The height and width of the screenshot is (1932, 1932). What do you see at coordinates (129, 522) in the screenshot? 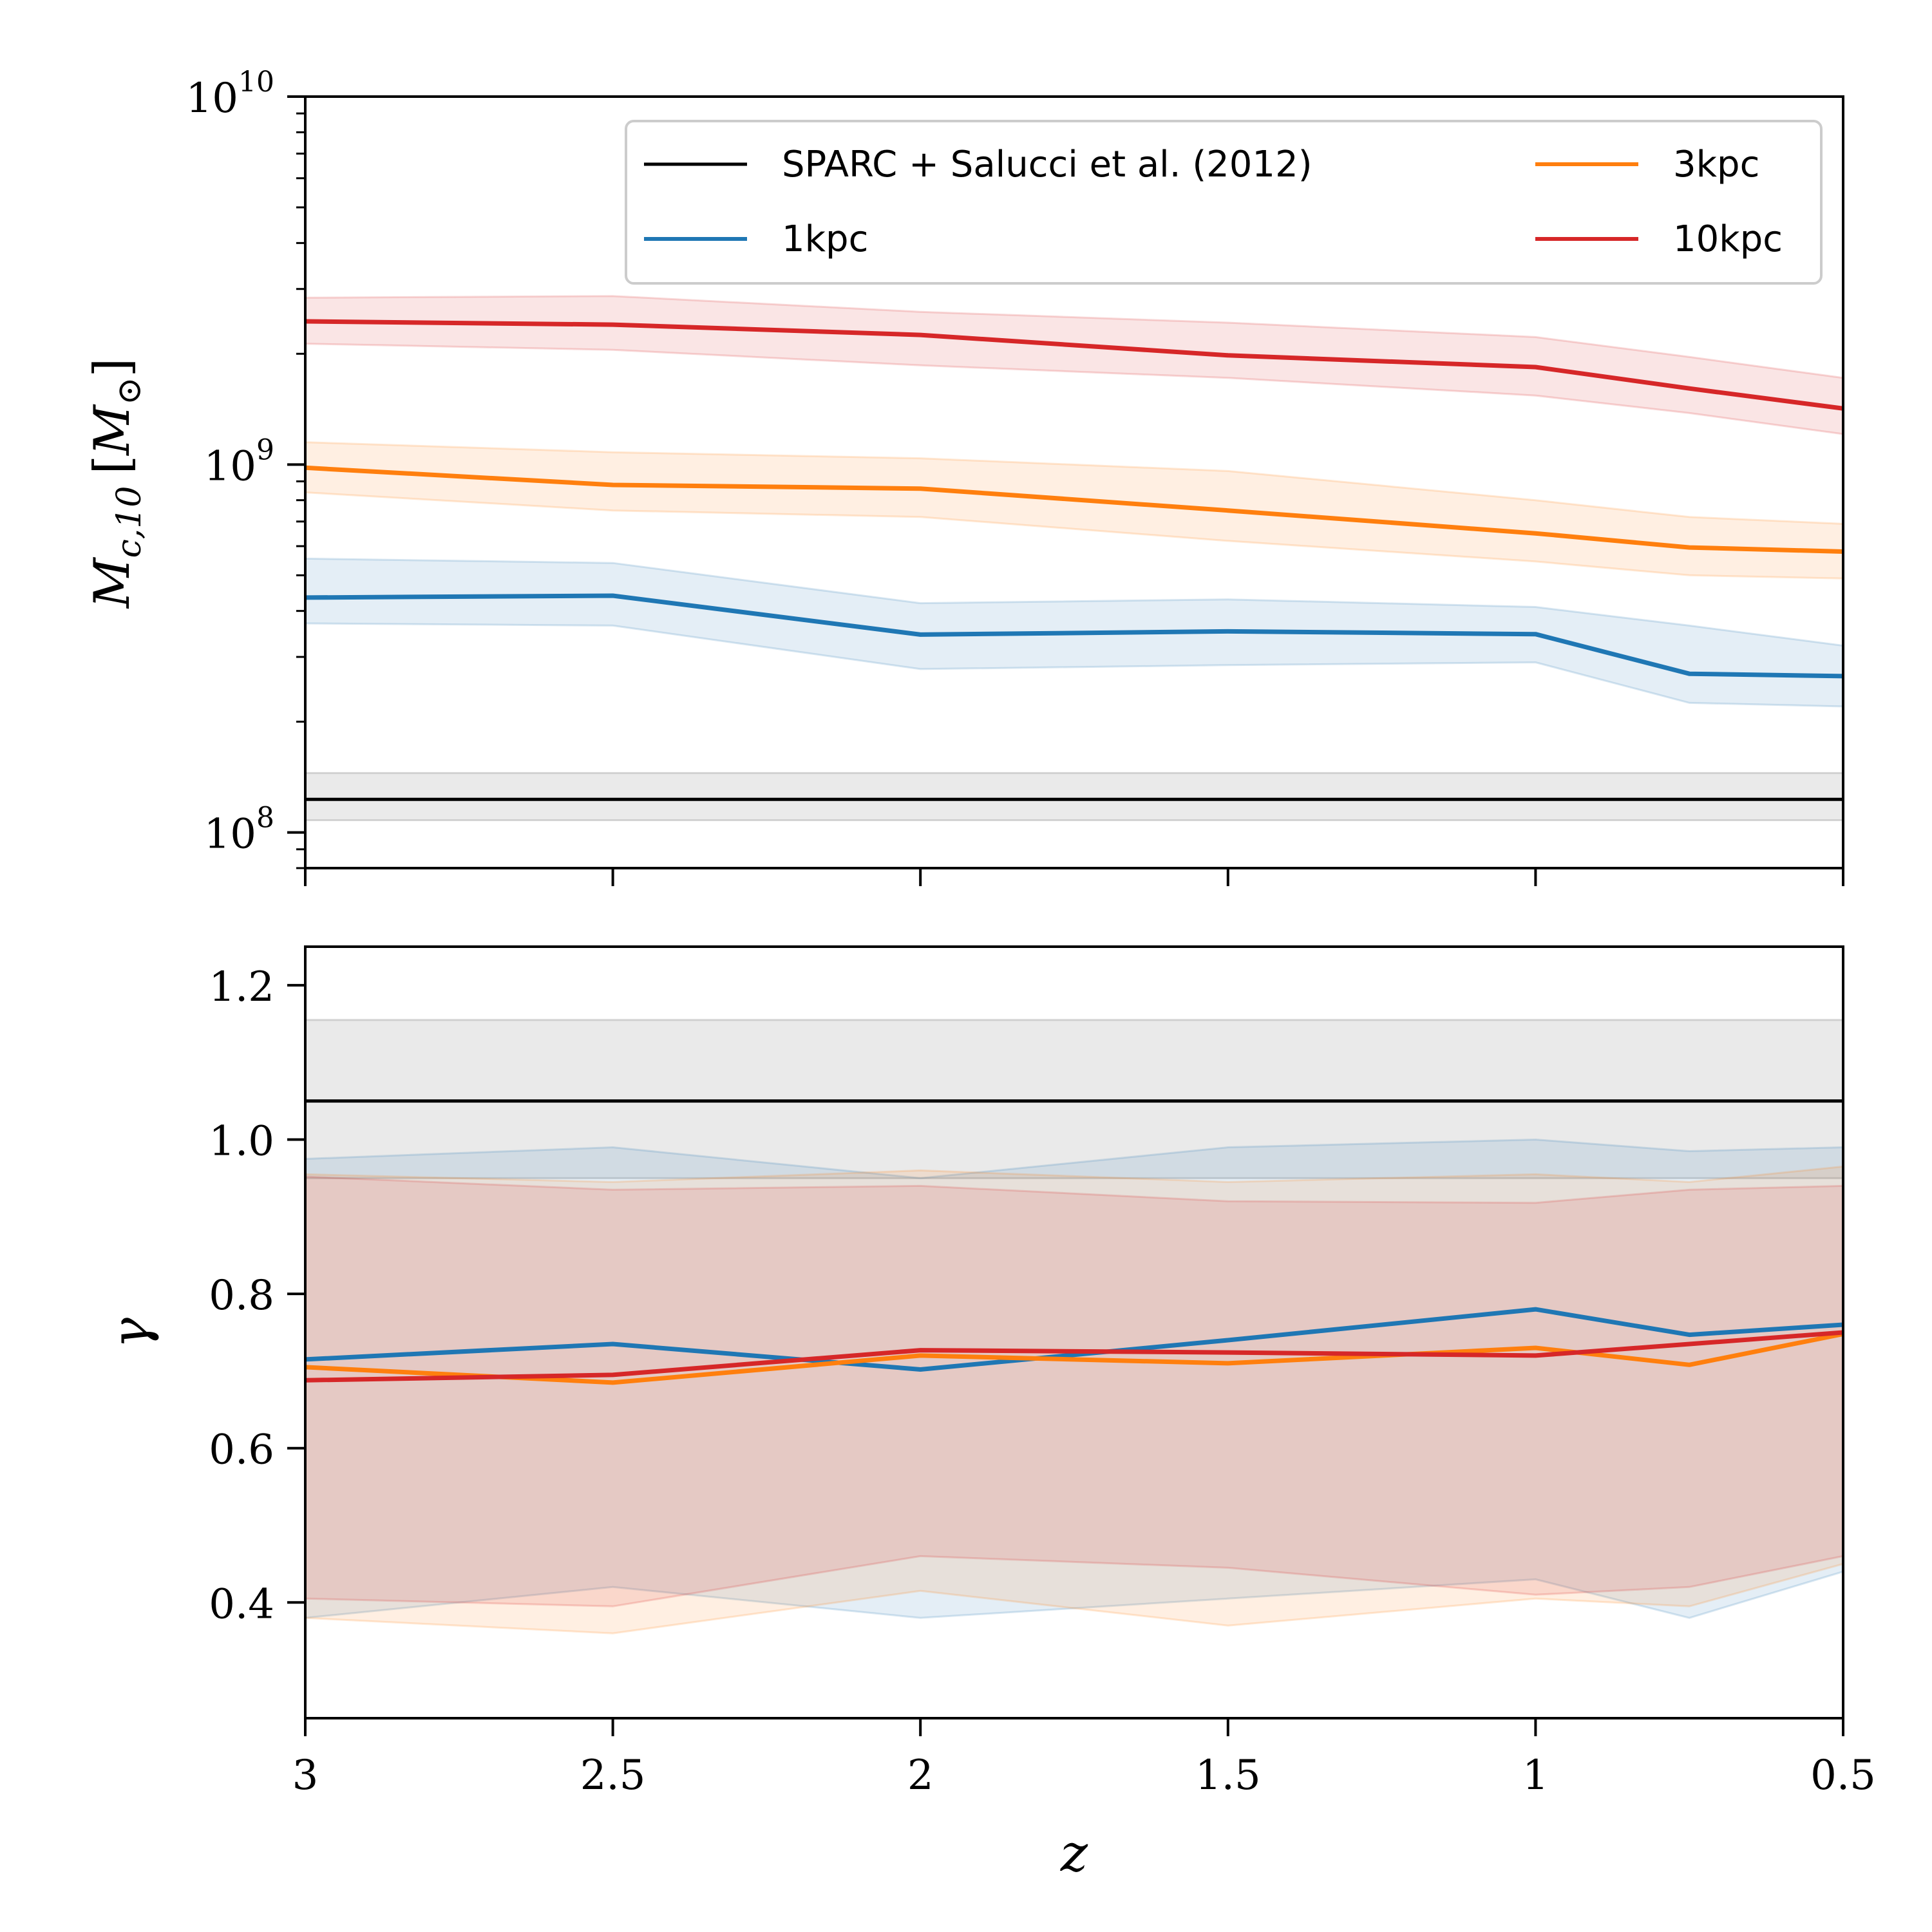
I see `top-ylabel-sub: c,10` at bounding box center [129, 522].